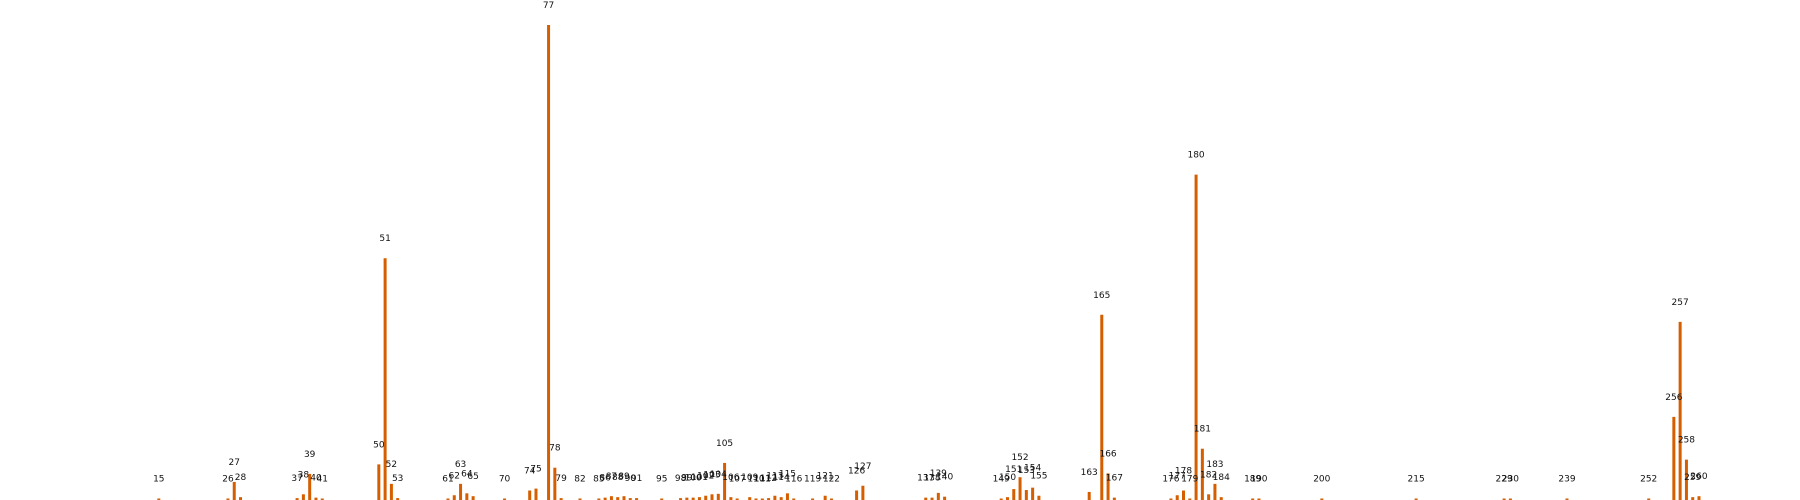 The height and width of the screenshot is (500, 1800). What do you see at coordinates (812, 480) in the screenshot?
I see `bar-label-119: 119` at bounding box center [812, 480].